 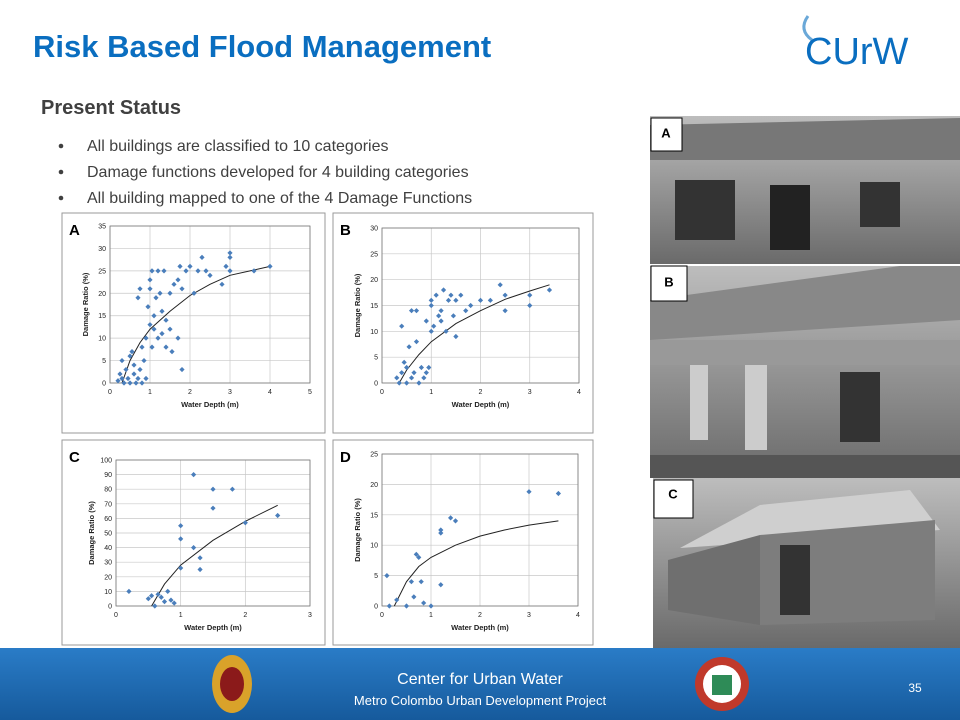 What do you see at coordinates (382, 615) in the screenshot?
I see `x-tick-label: 0` at bounding box center [382, 615].